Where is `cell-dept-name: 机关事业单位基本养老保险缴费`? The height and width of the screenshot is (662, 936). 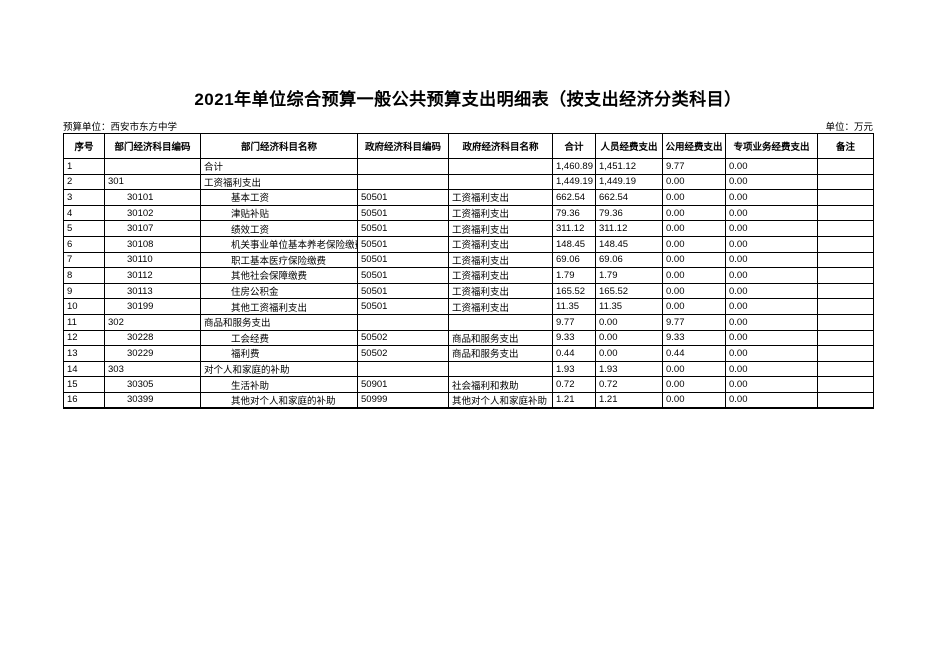
cell-dept-name: 机关事业单位基本养老保险缴费 is located at coordinates (279, 244).